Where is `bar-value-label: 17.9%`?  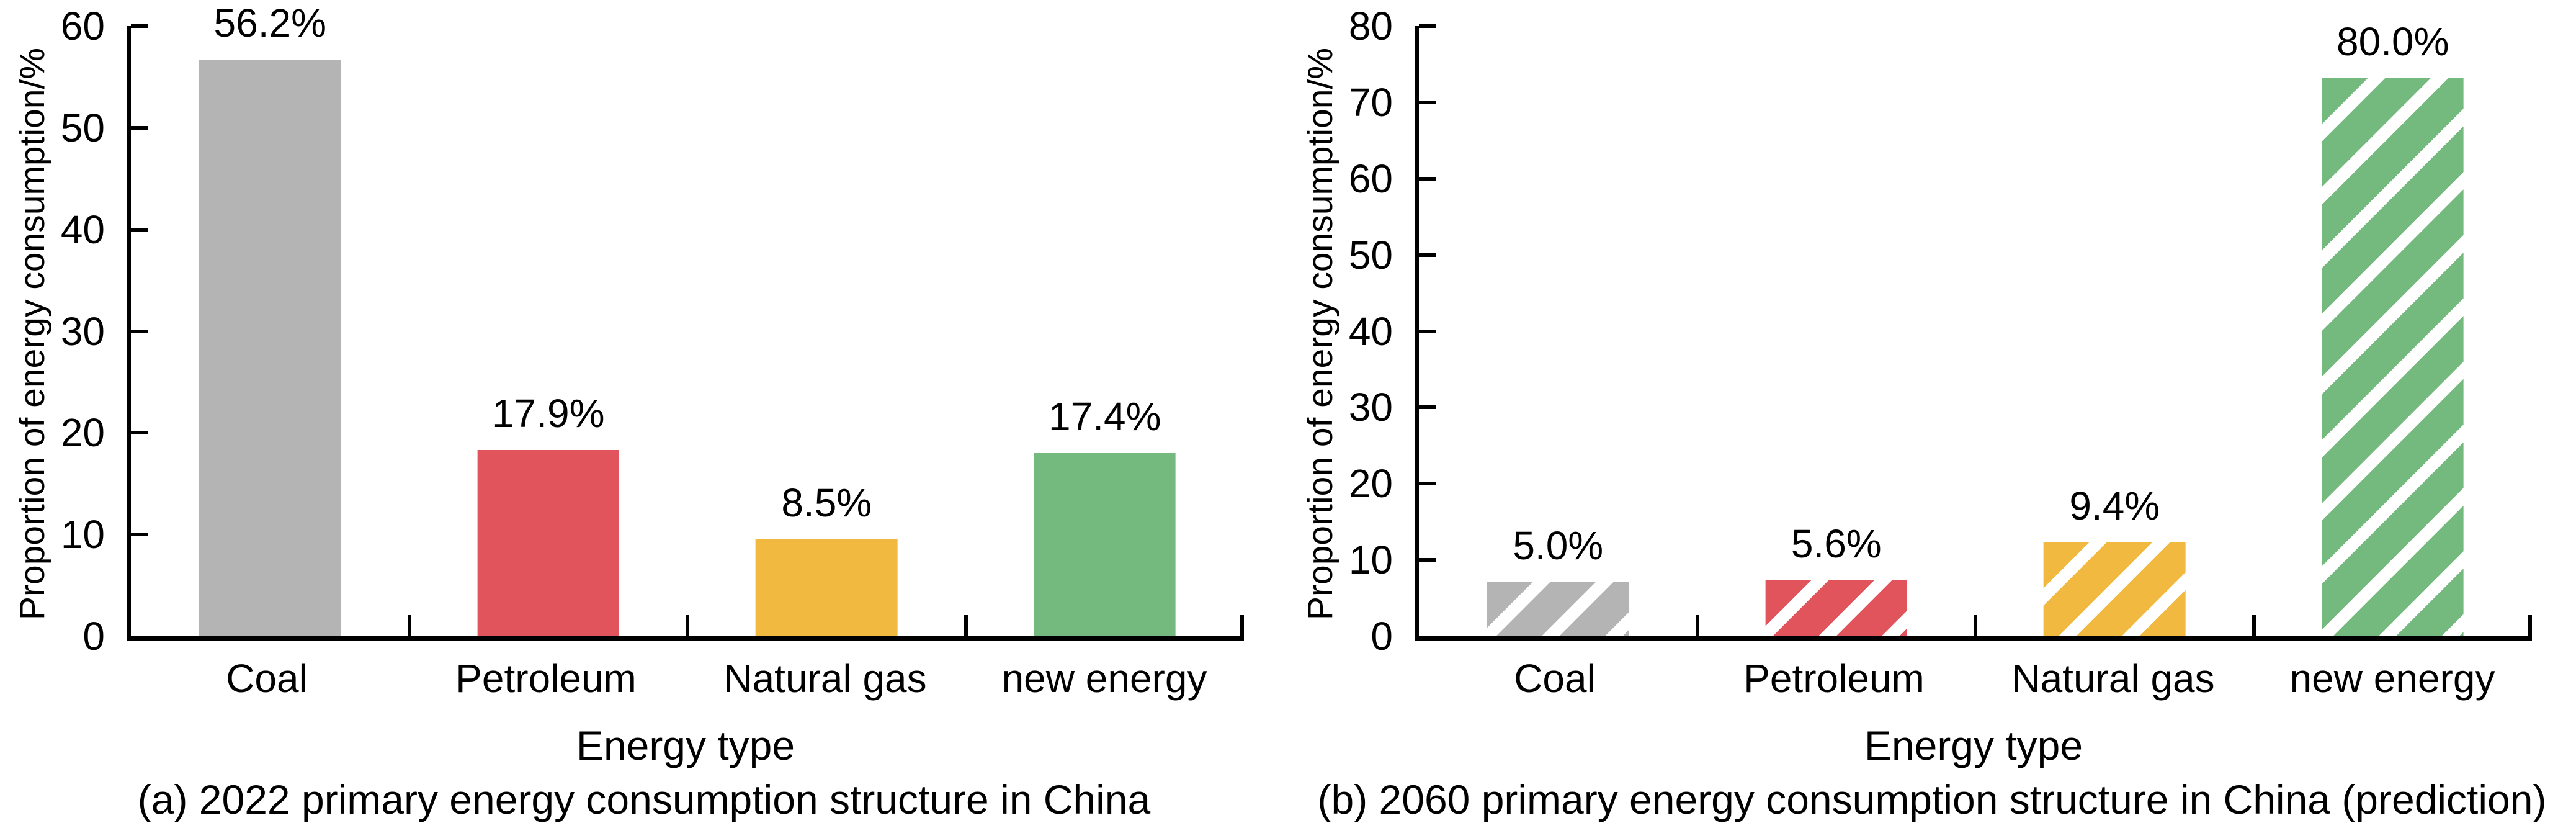 bar-value-label: 17.9% is located at coordinates (548, 413).